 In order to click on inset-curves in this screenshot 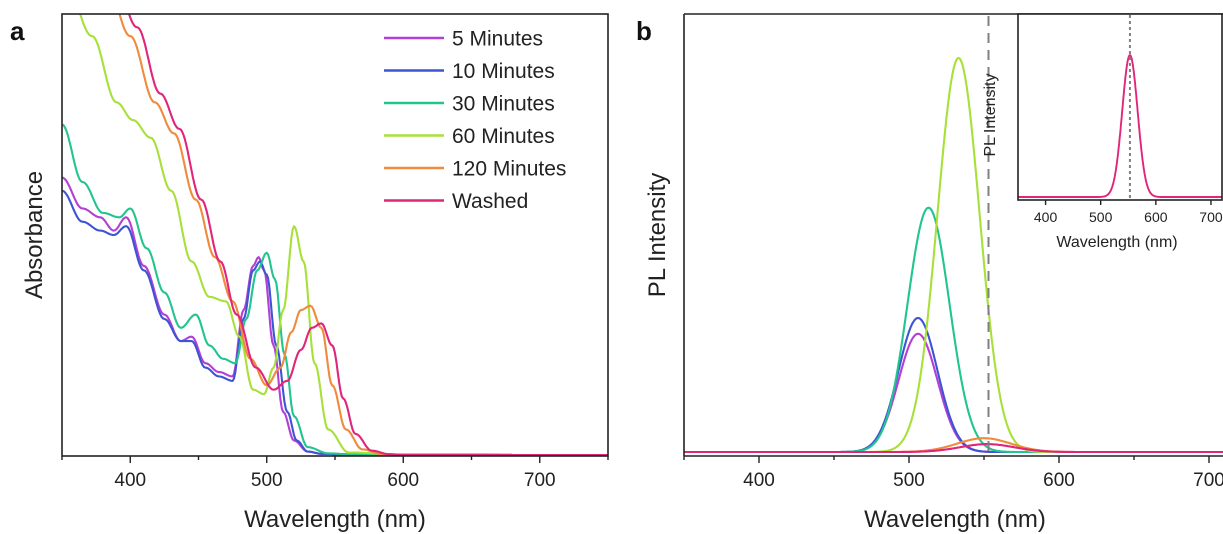, I will do `click(1120, 126)`.